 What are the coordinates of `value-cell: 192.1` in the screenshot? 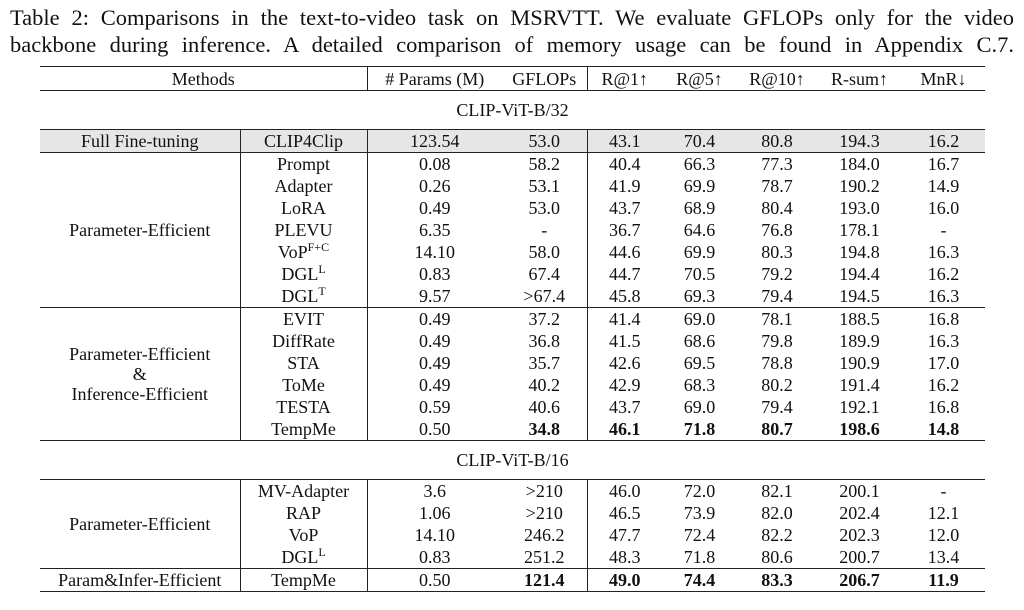 It's located at (859, 407).